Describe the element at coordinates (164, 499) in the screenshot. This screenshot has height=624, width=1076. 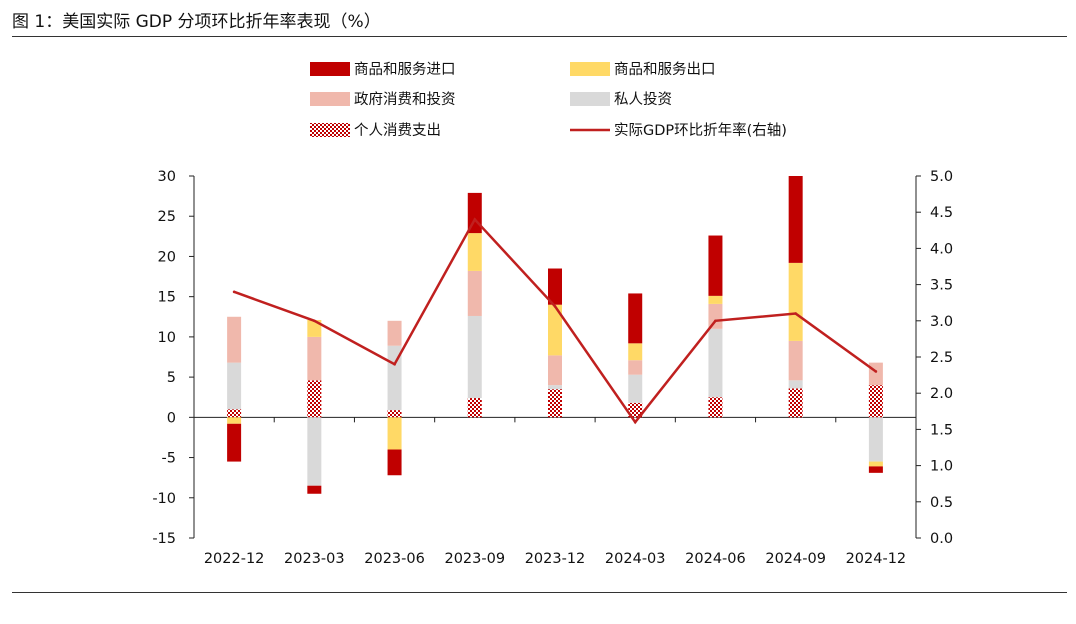
I see `left-tick-label: -10` at that location.